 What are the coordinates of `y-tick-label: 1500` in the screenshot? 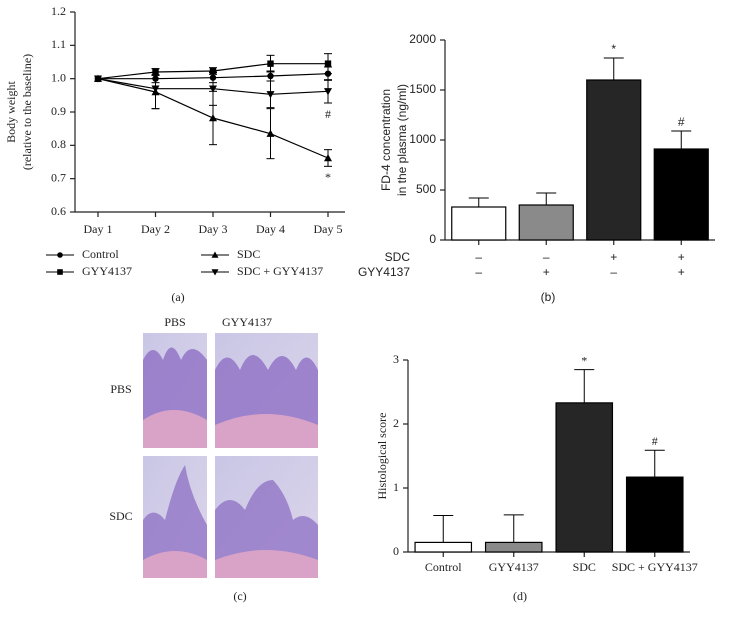 It's located at (422, 89).